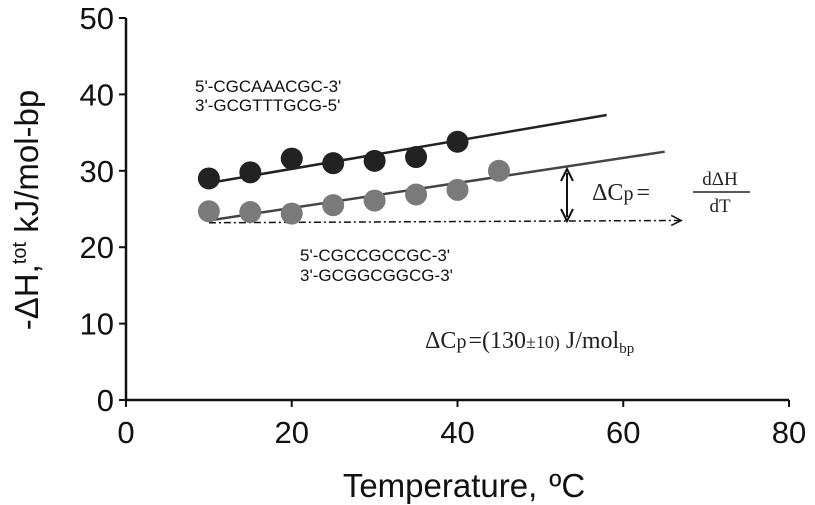 The height and width of the screenshot is (505, 815). What do you see at coordinates (26, 210) in the screenshot?
I see `y-axis-label: -ΔH,tot kJ/mol-bp` at bounding box center [26, 210].